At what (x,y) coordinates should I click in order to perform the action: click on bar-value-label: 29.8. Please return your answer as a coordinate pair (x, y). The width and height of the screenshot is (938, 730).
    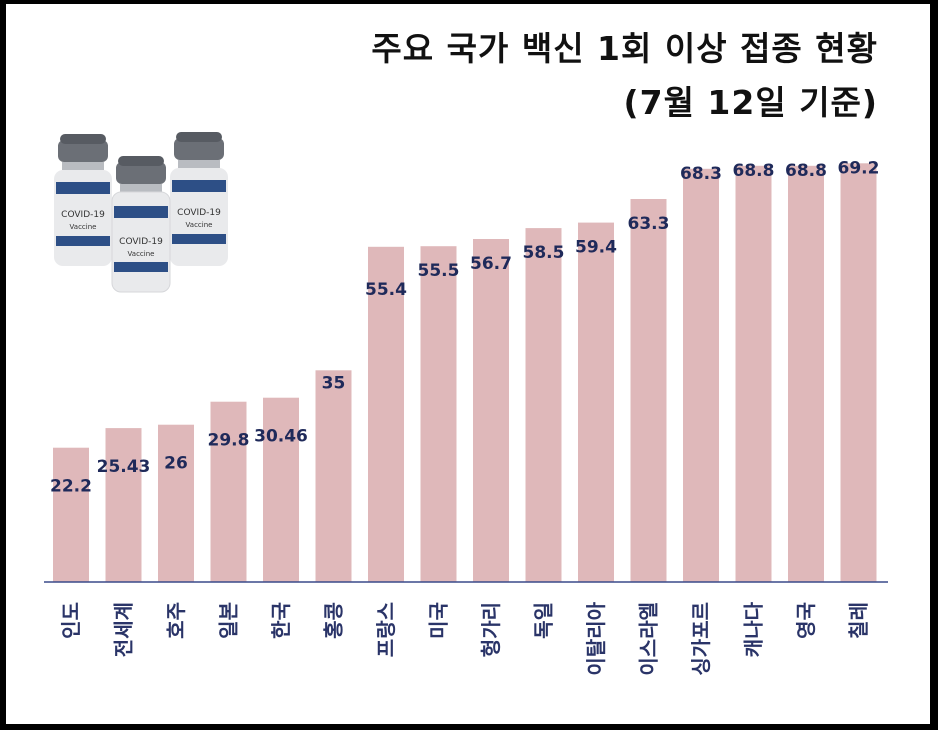
    Looking at the image, I should click on (229, 441).